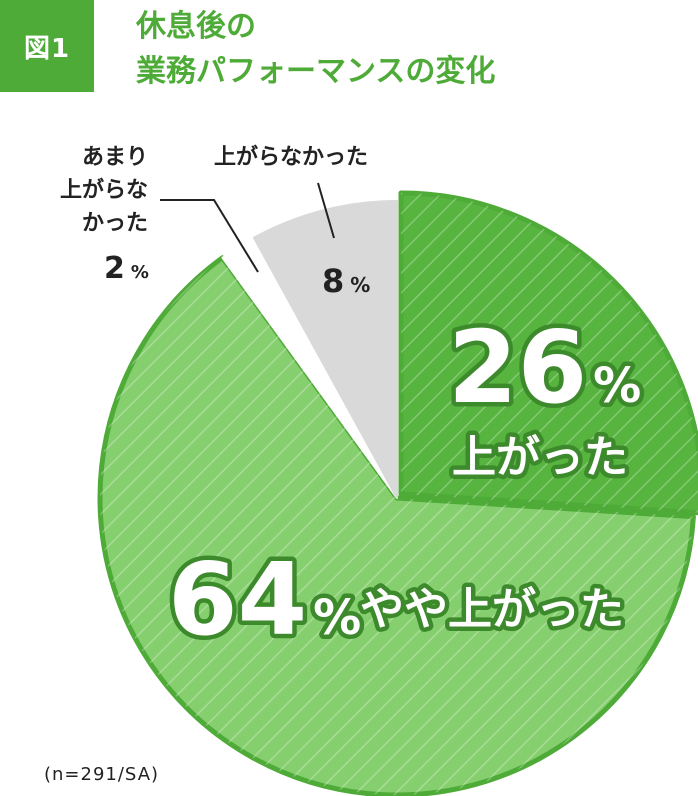 This screenshot has height=796, width=698. I want to click on chart-title: 休息後の 業務パフォーマンスの変化, so click(315, 49).